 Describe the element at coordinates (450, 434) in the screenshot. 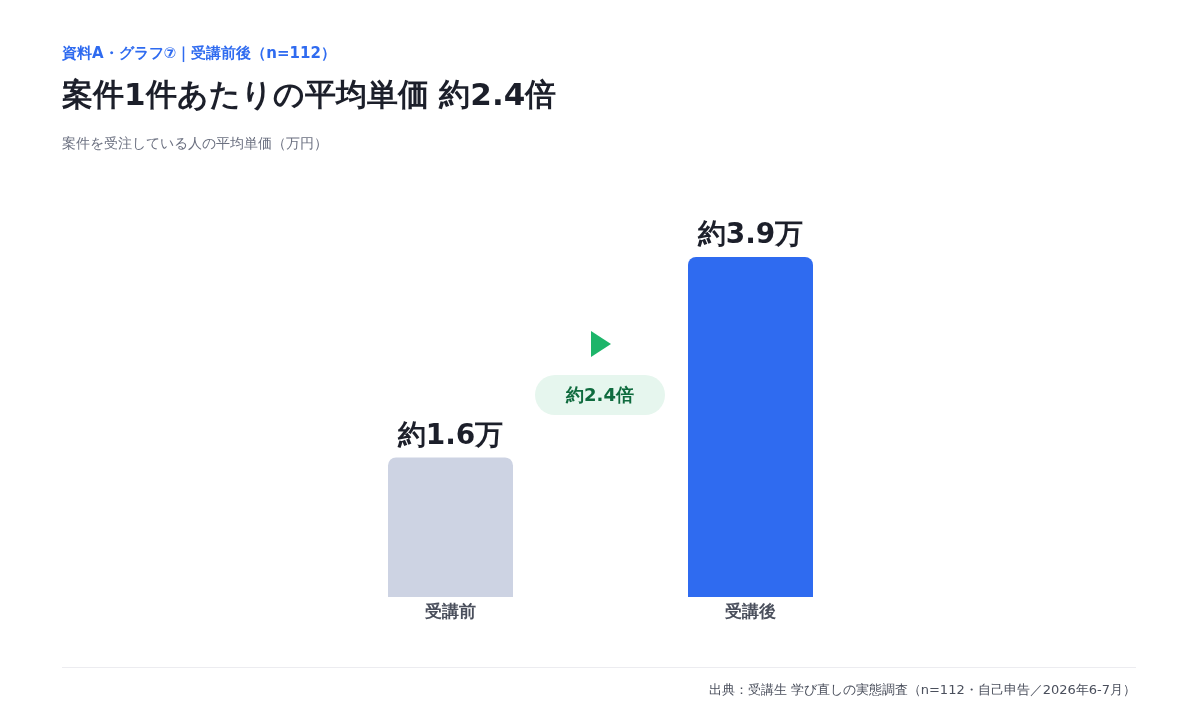

I see `data-label: 約1.6万` at that location.